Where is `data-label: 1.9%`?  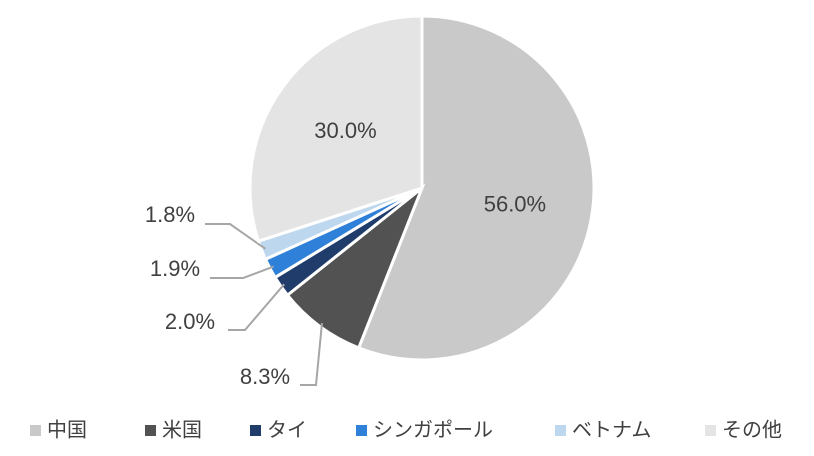
data-label: 1.9% is located at coordinates (175, 268).